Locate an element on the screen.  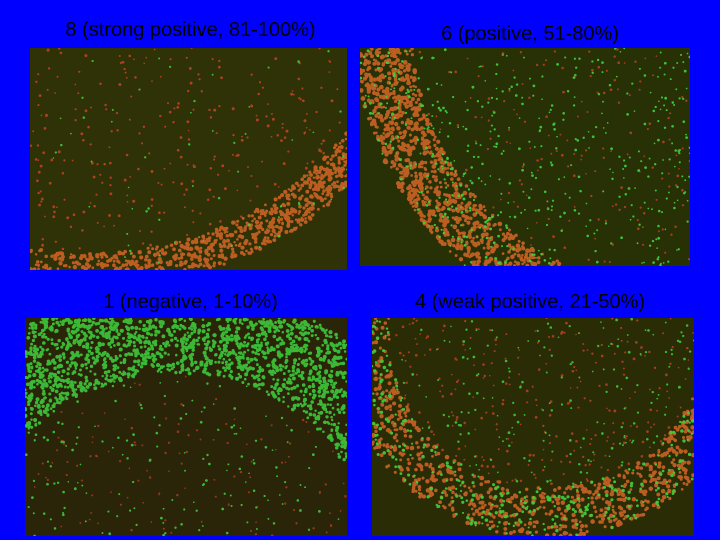
caption-negative: 1 (negative, 1-10%) is located at coordinates (190, 302).